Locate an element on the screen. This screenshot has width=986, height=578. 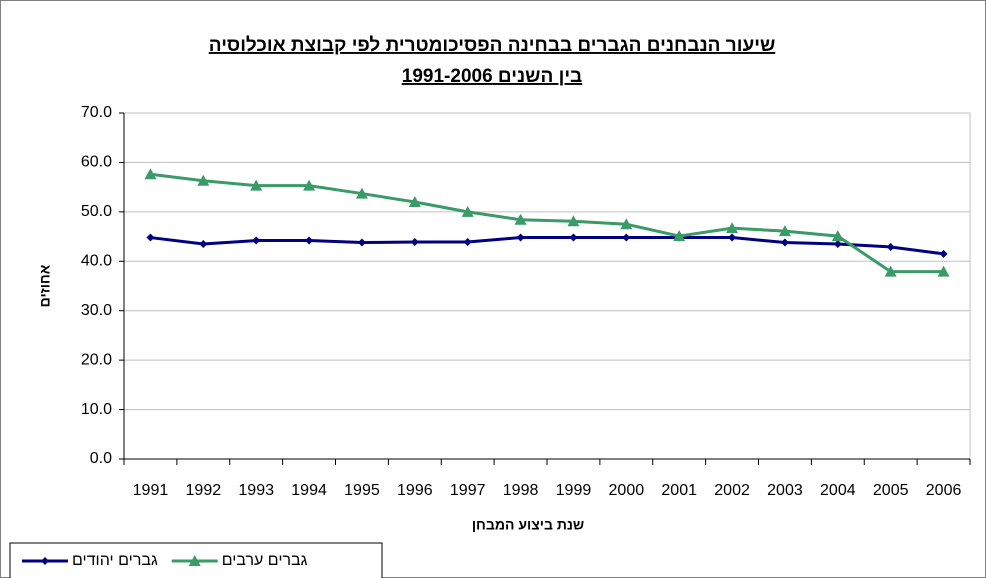
y-tick-label: 0.0 is located at coordinates (101, 458).